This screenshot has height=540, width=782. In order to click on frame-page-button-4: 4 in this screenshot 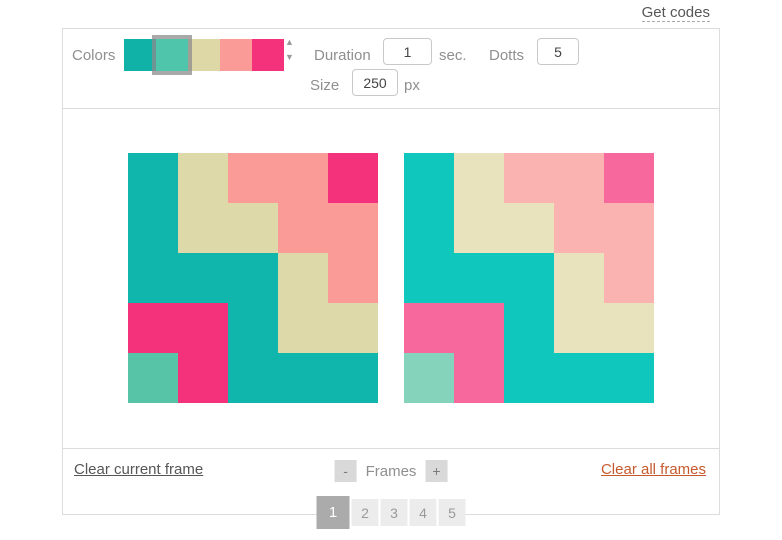, I will do `click(423, 512)`.